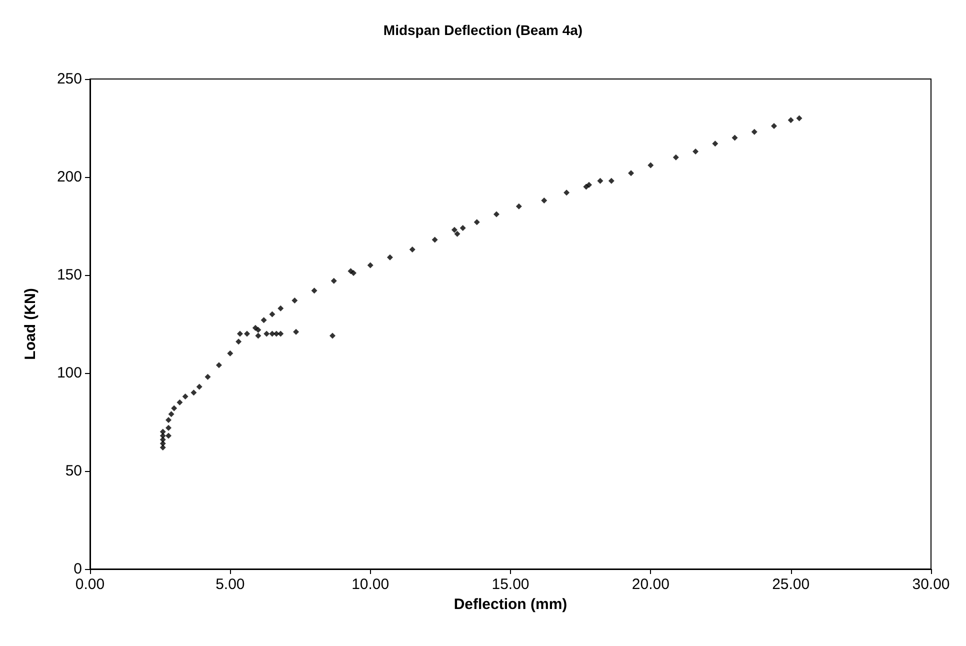 This screenshot has width=966, height=646. I want to click on x-tick-label: 30.00, so click(931, 584).